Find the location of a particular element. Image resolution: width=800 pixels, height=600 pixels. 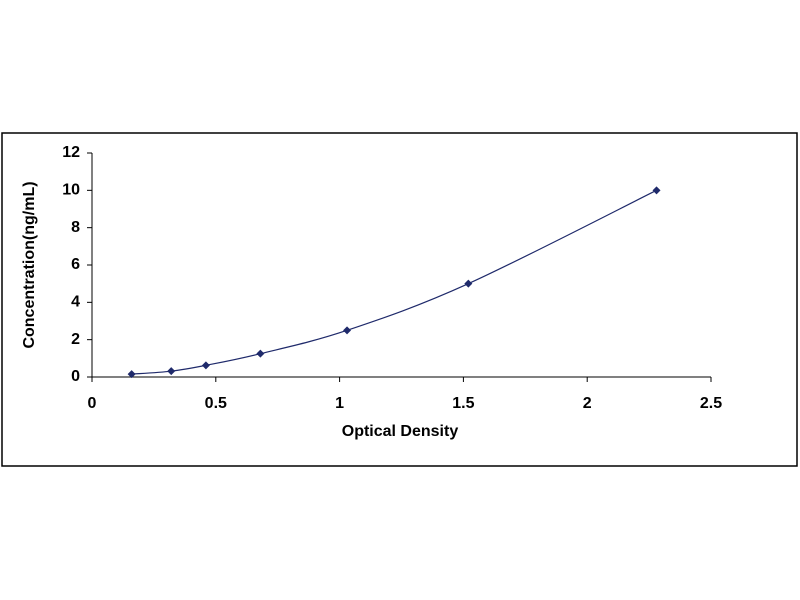

x-tick-label: 0.5 is located at coordinates (216, 403).